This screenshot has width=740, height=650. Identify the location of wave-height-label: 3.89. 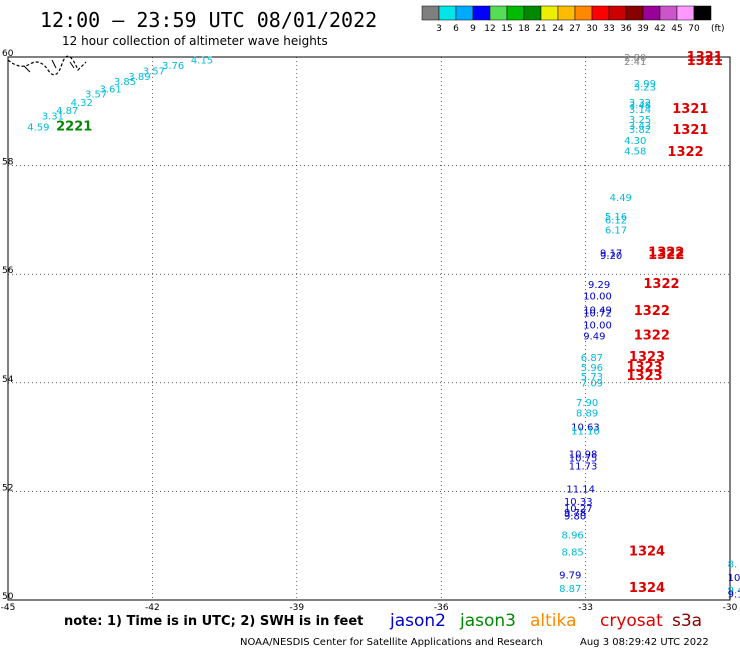
(139, 77).